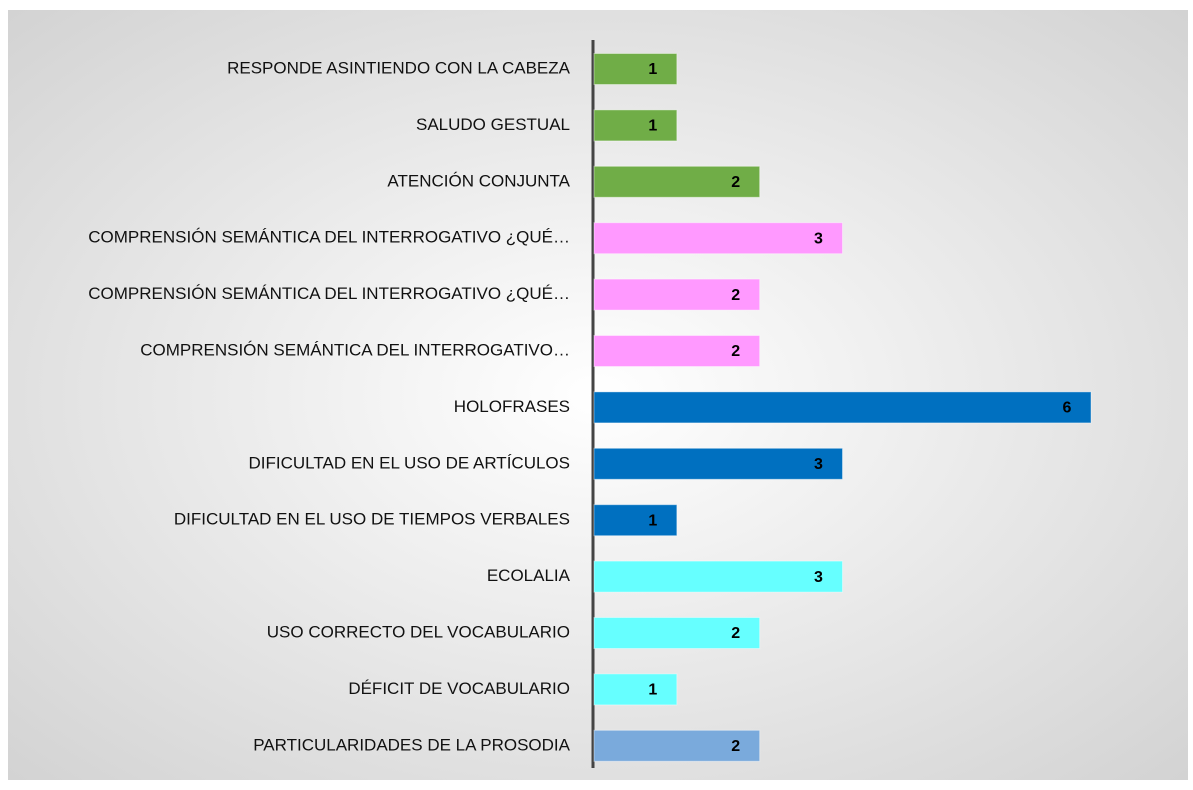 This screenshot has width=1193, height=790. Describe the element at coordinates (418, 631) in the screenshot. I see `category-label: USO CORRECTO DEL VOCABULARIO` at that location.